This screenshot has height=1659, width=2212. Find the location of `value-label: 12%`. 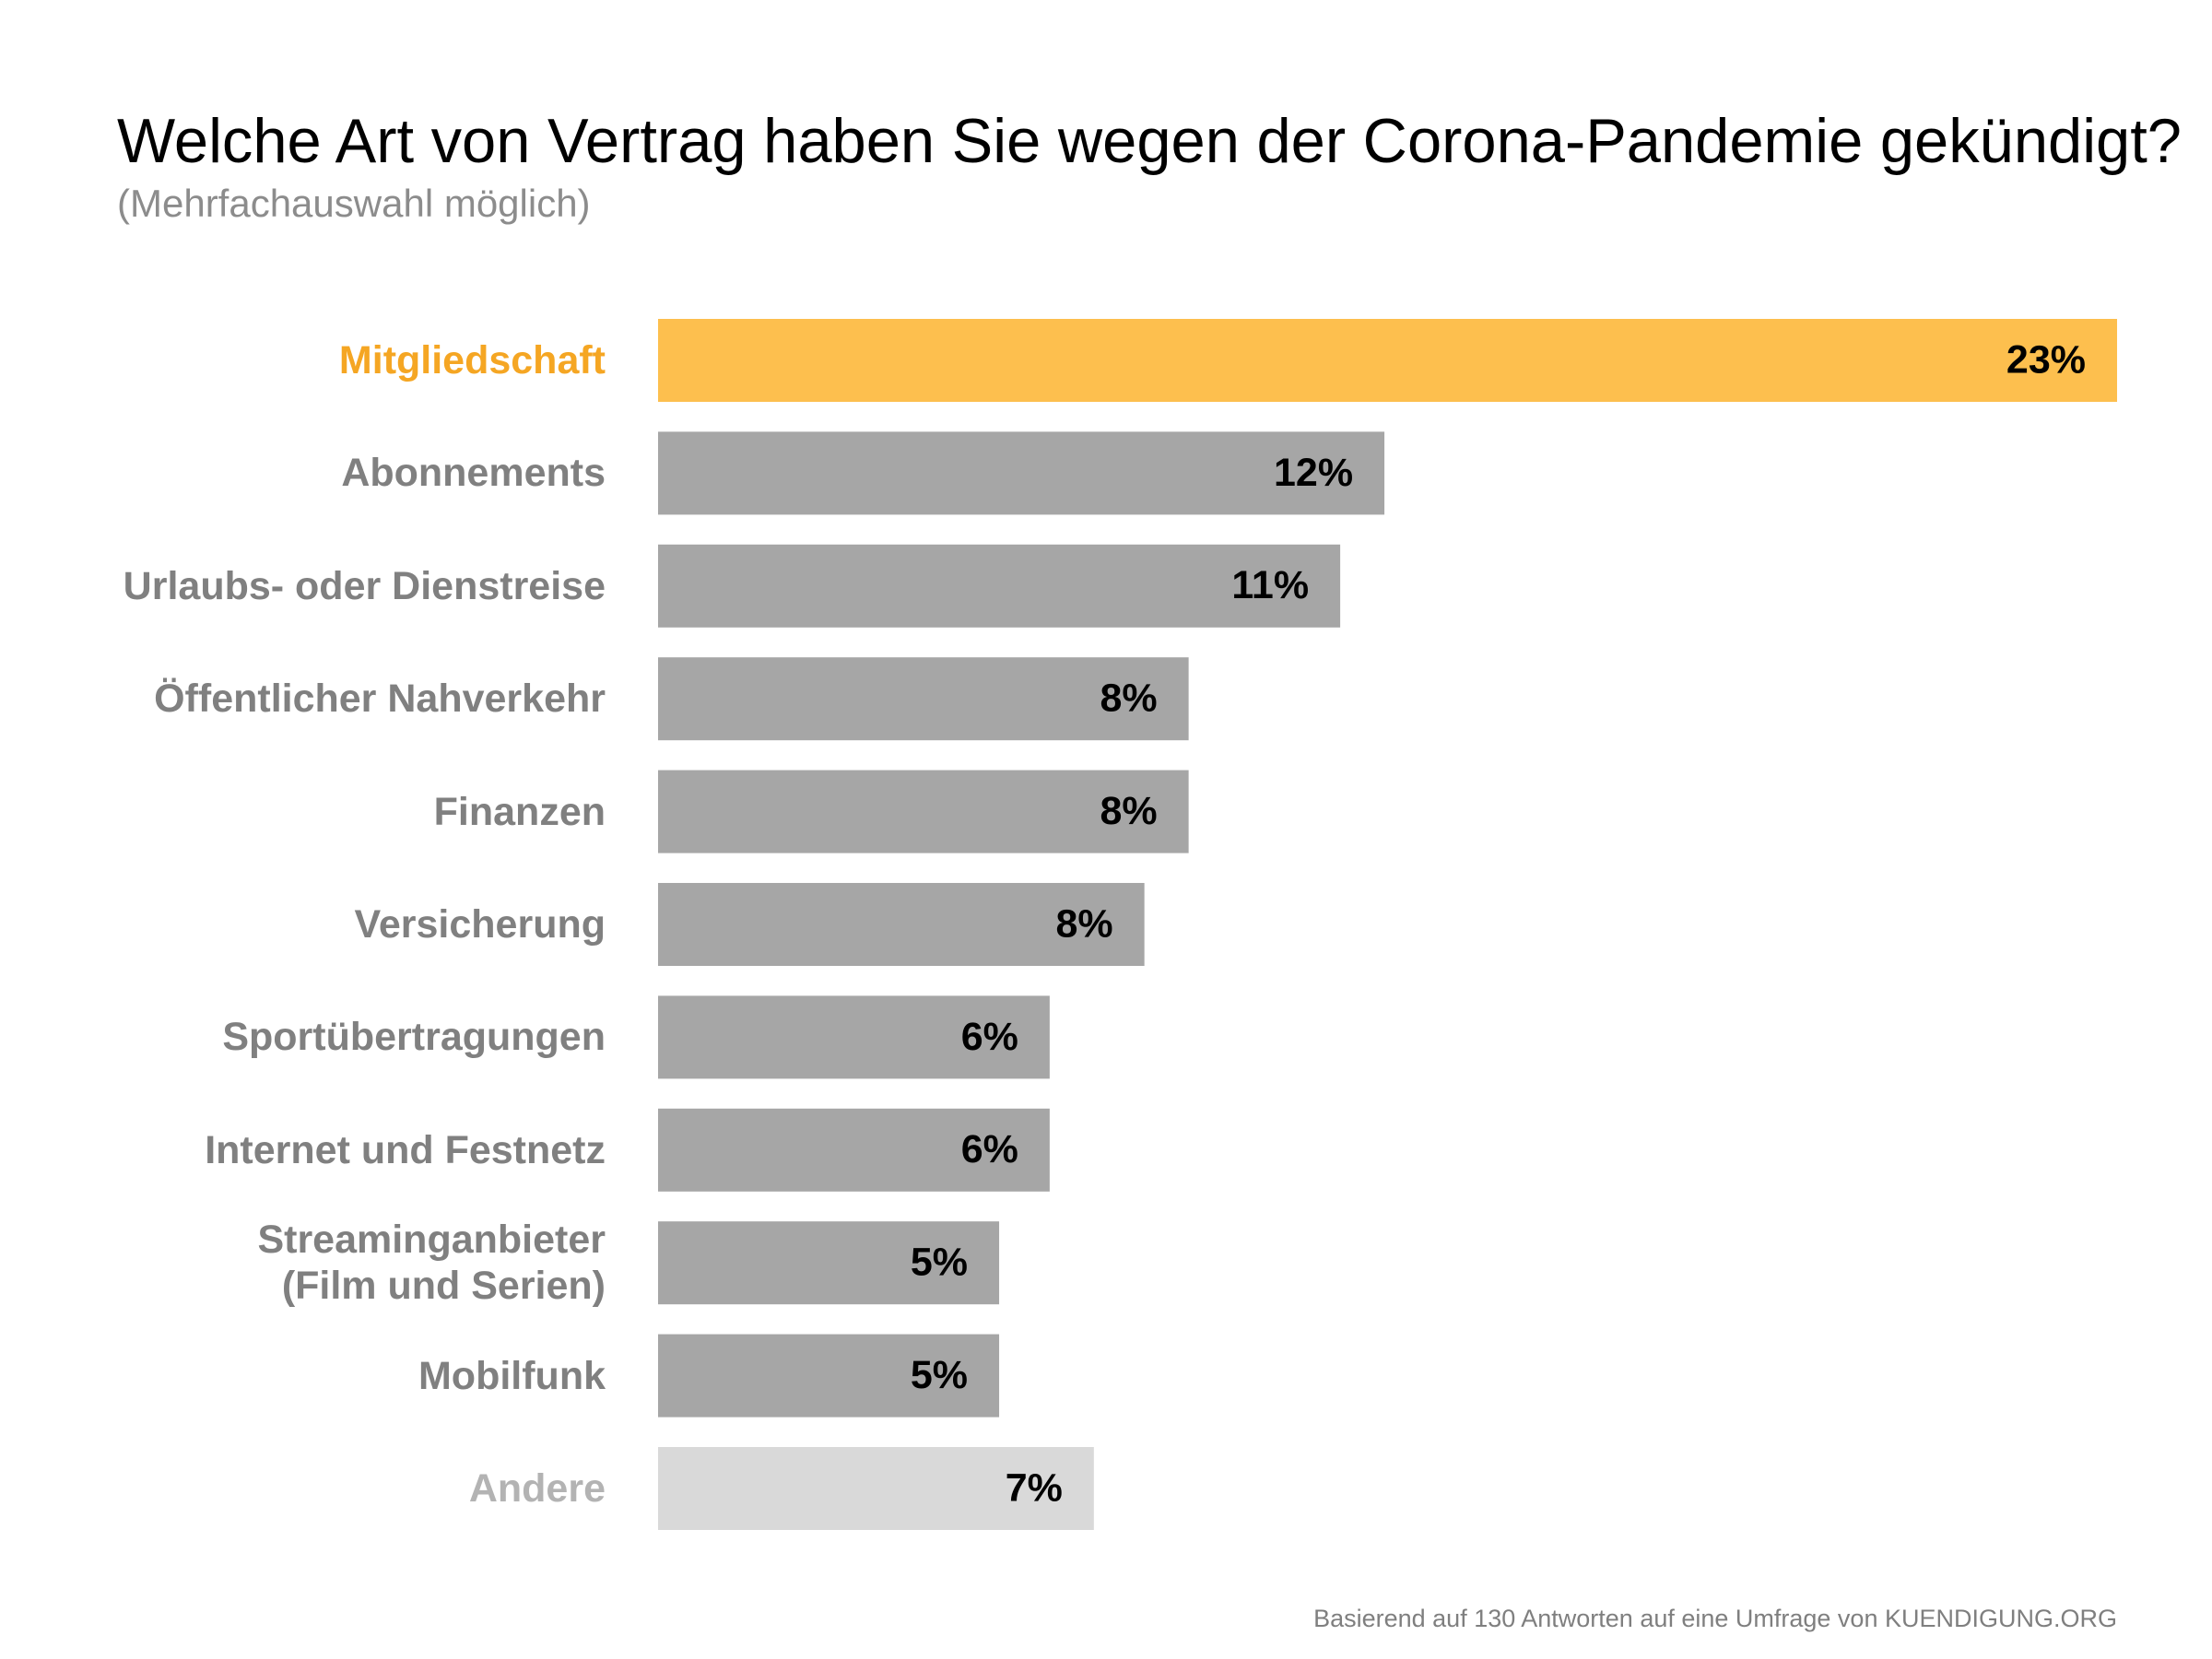

value-label: 12% is located at coordinates (1313, 473).